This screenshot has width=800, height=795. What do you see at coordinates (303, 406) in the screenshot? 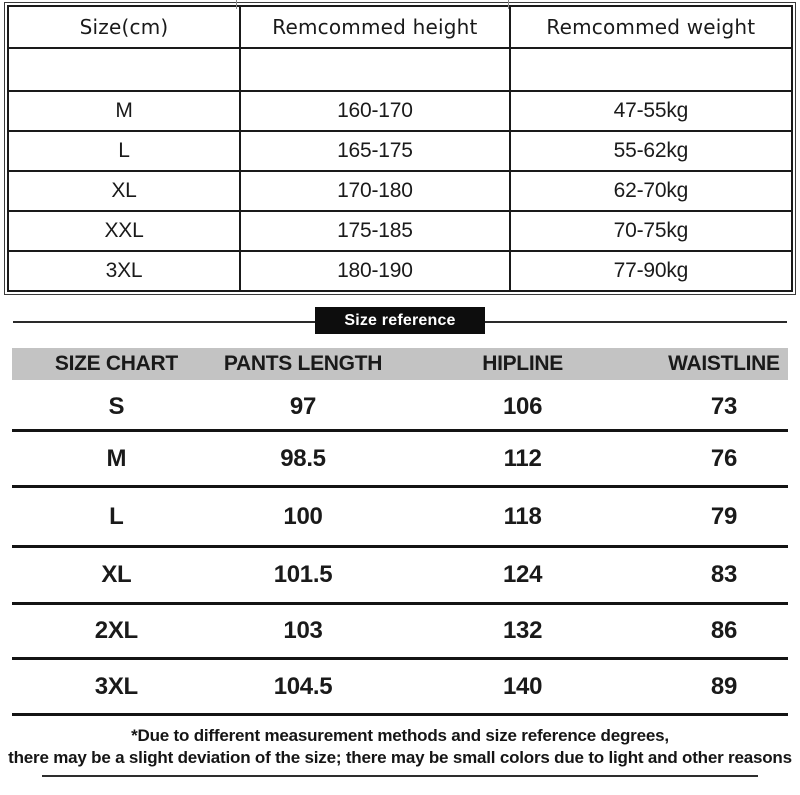
I see `pants-length-cell: 97` at bounding box center [303, 406].